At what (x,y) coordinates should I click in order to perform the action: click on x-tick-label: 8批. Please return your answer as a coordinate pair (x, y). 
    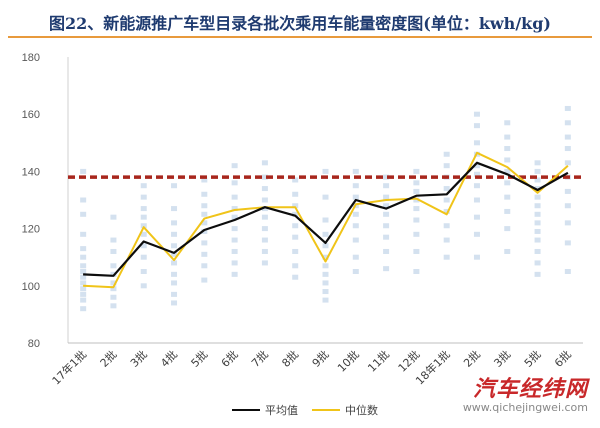
    Looking at the image, I should click on (290, 358).